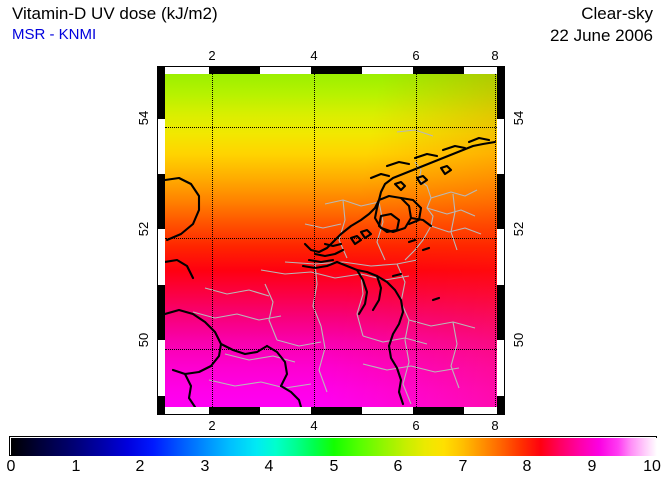 The image size is (665, 480). I want to click on colorbar-tick-9: 9, so click(592, 466).